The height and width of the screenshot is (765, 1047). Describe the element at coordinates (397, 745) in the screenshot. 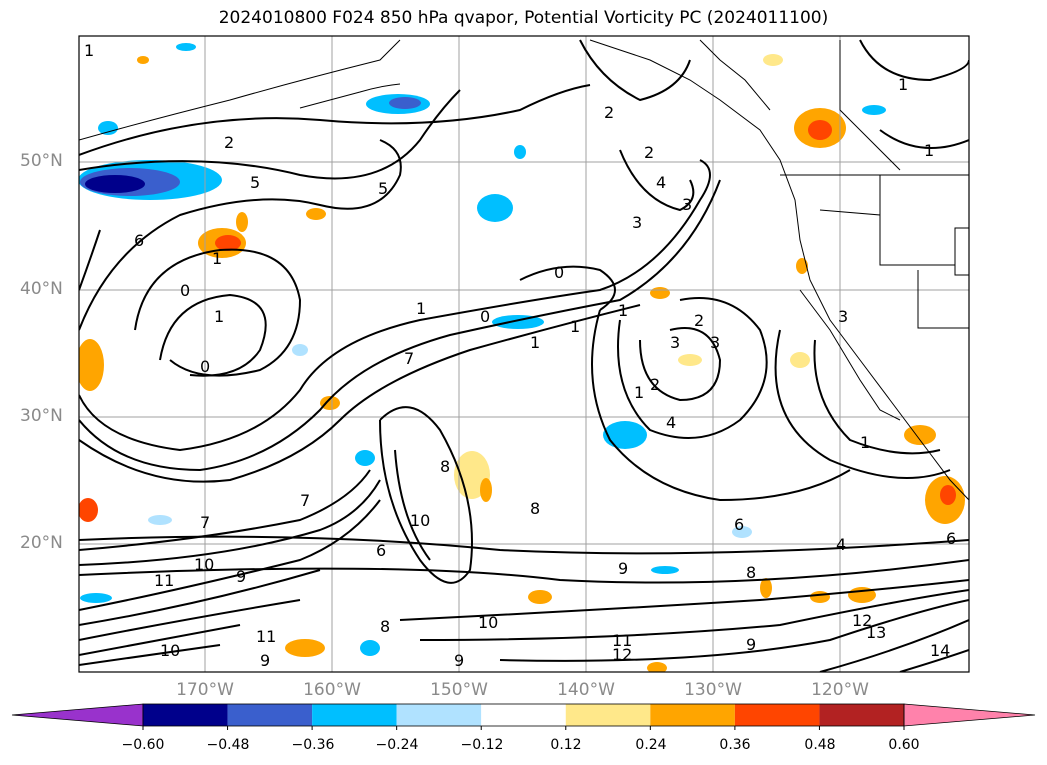

I see `colorbar-tick: −0.24` at that location.